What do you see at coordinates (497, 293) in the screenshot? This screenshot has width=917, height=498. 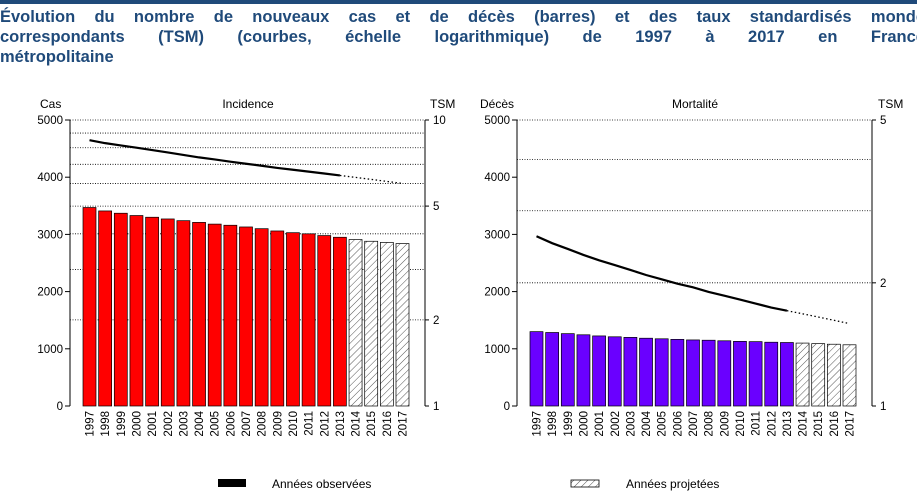 I see `mortality-y-tick-label: 2000` at bounding box center [497, 293].